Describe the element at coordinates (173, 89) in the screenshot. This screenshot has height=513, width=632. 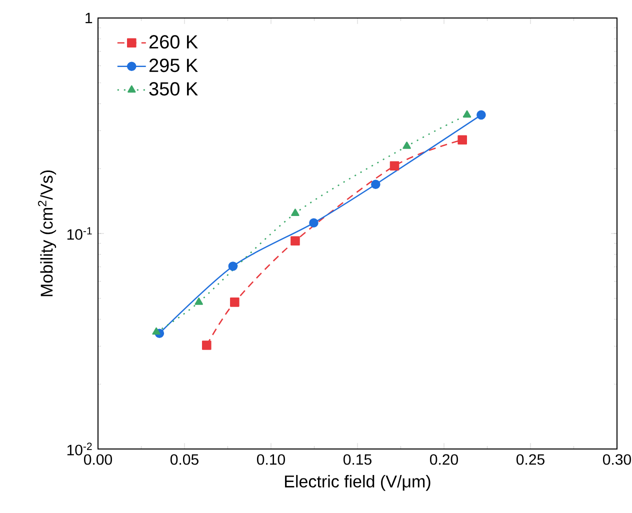
I see `legend-label: 350 K` at that location.